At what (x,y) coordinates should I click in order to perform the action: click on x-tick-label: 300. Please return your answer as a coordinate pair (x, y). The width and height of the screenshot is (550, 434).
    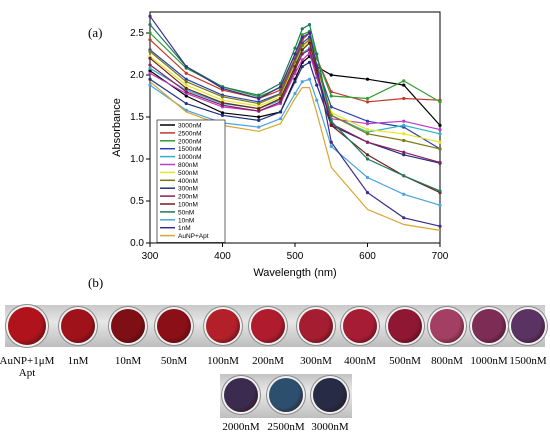
    Looking at the image, I should click on (150, 256).